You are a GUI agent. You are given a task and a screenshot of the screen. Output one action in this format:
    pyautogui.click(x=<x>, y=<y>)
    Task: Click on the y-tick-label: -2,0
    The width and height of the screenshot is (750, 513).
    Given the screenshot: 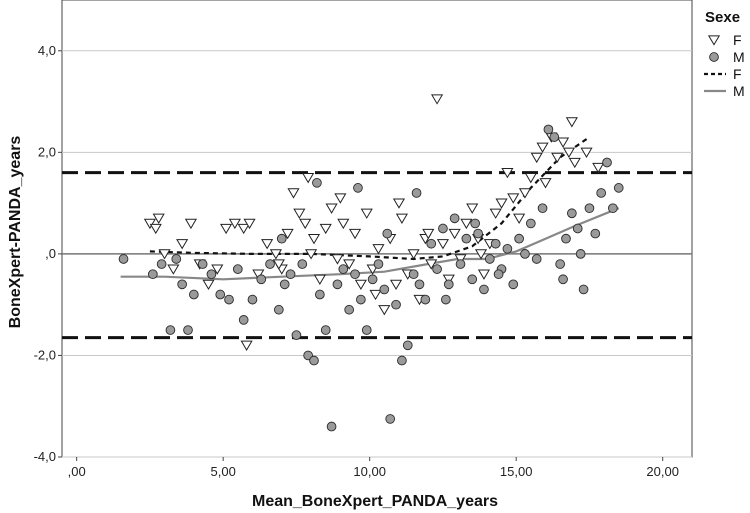 What is the action you would take?
    pyautogui.click(x=45, y=354)
    